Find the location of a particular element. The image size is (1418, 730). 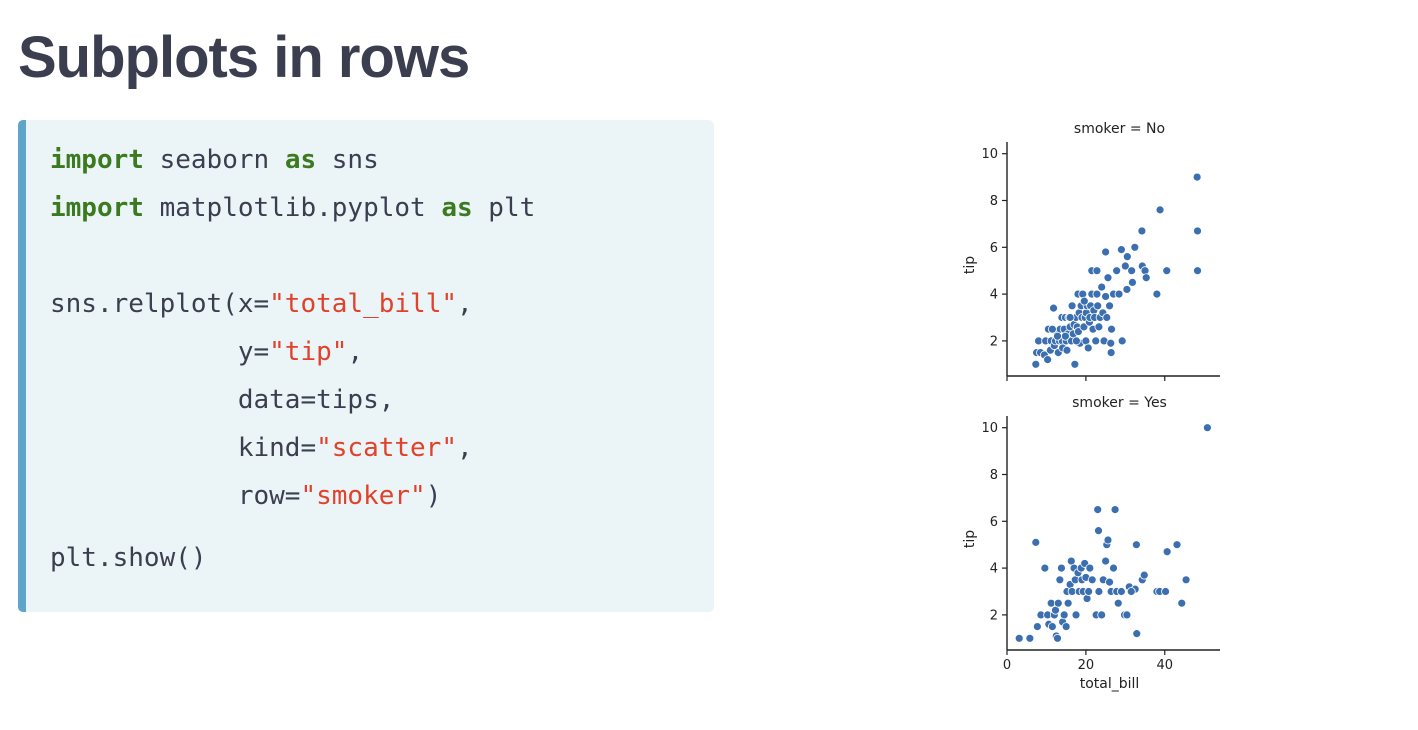

code-token: sns.relplot(x= is located at coordinates (160, 304).